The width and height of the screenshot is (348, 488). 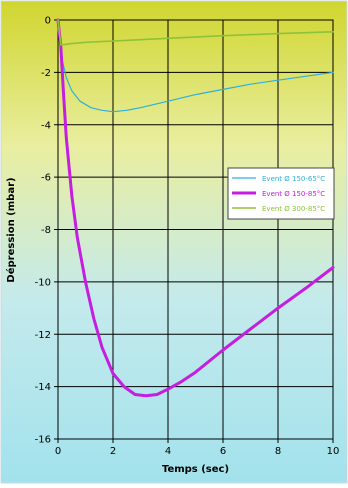 What do you see at coordinates (223, 451) in the screenshot?
I see `x-tick-label: 6` at bounding box center [223, 451].